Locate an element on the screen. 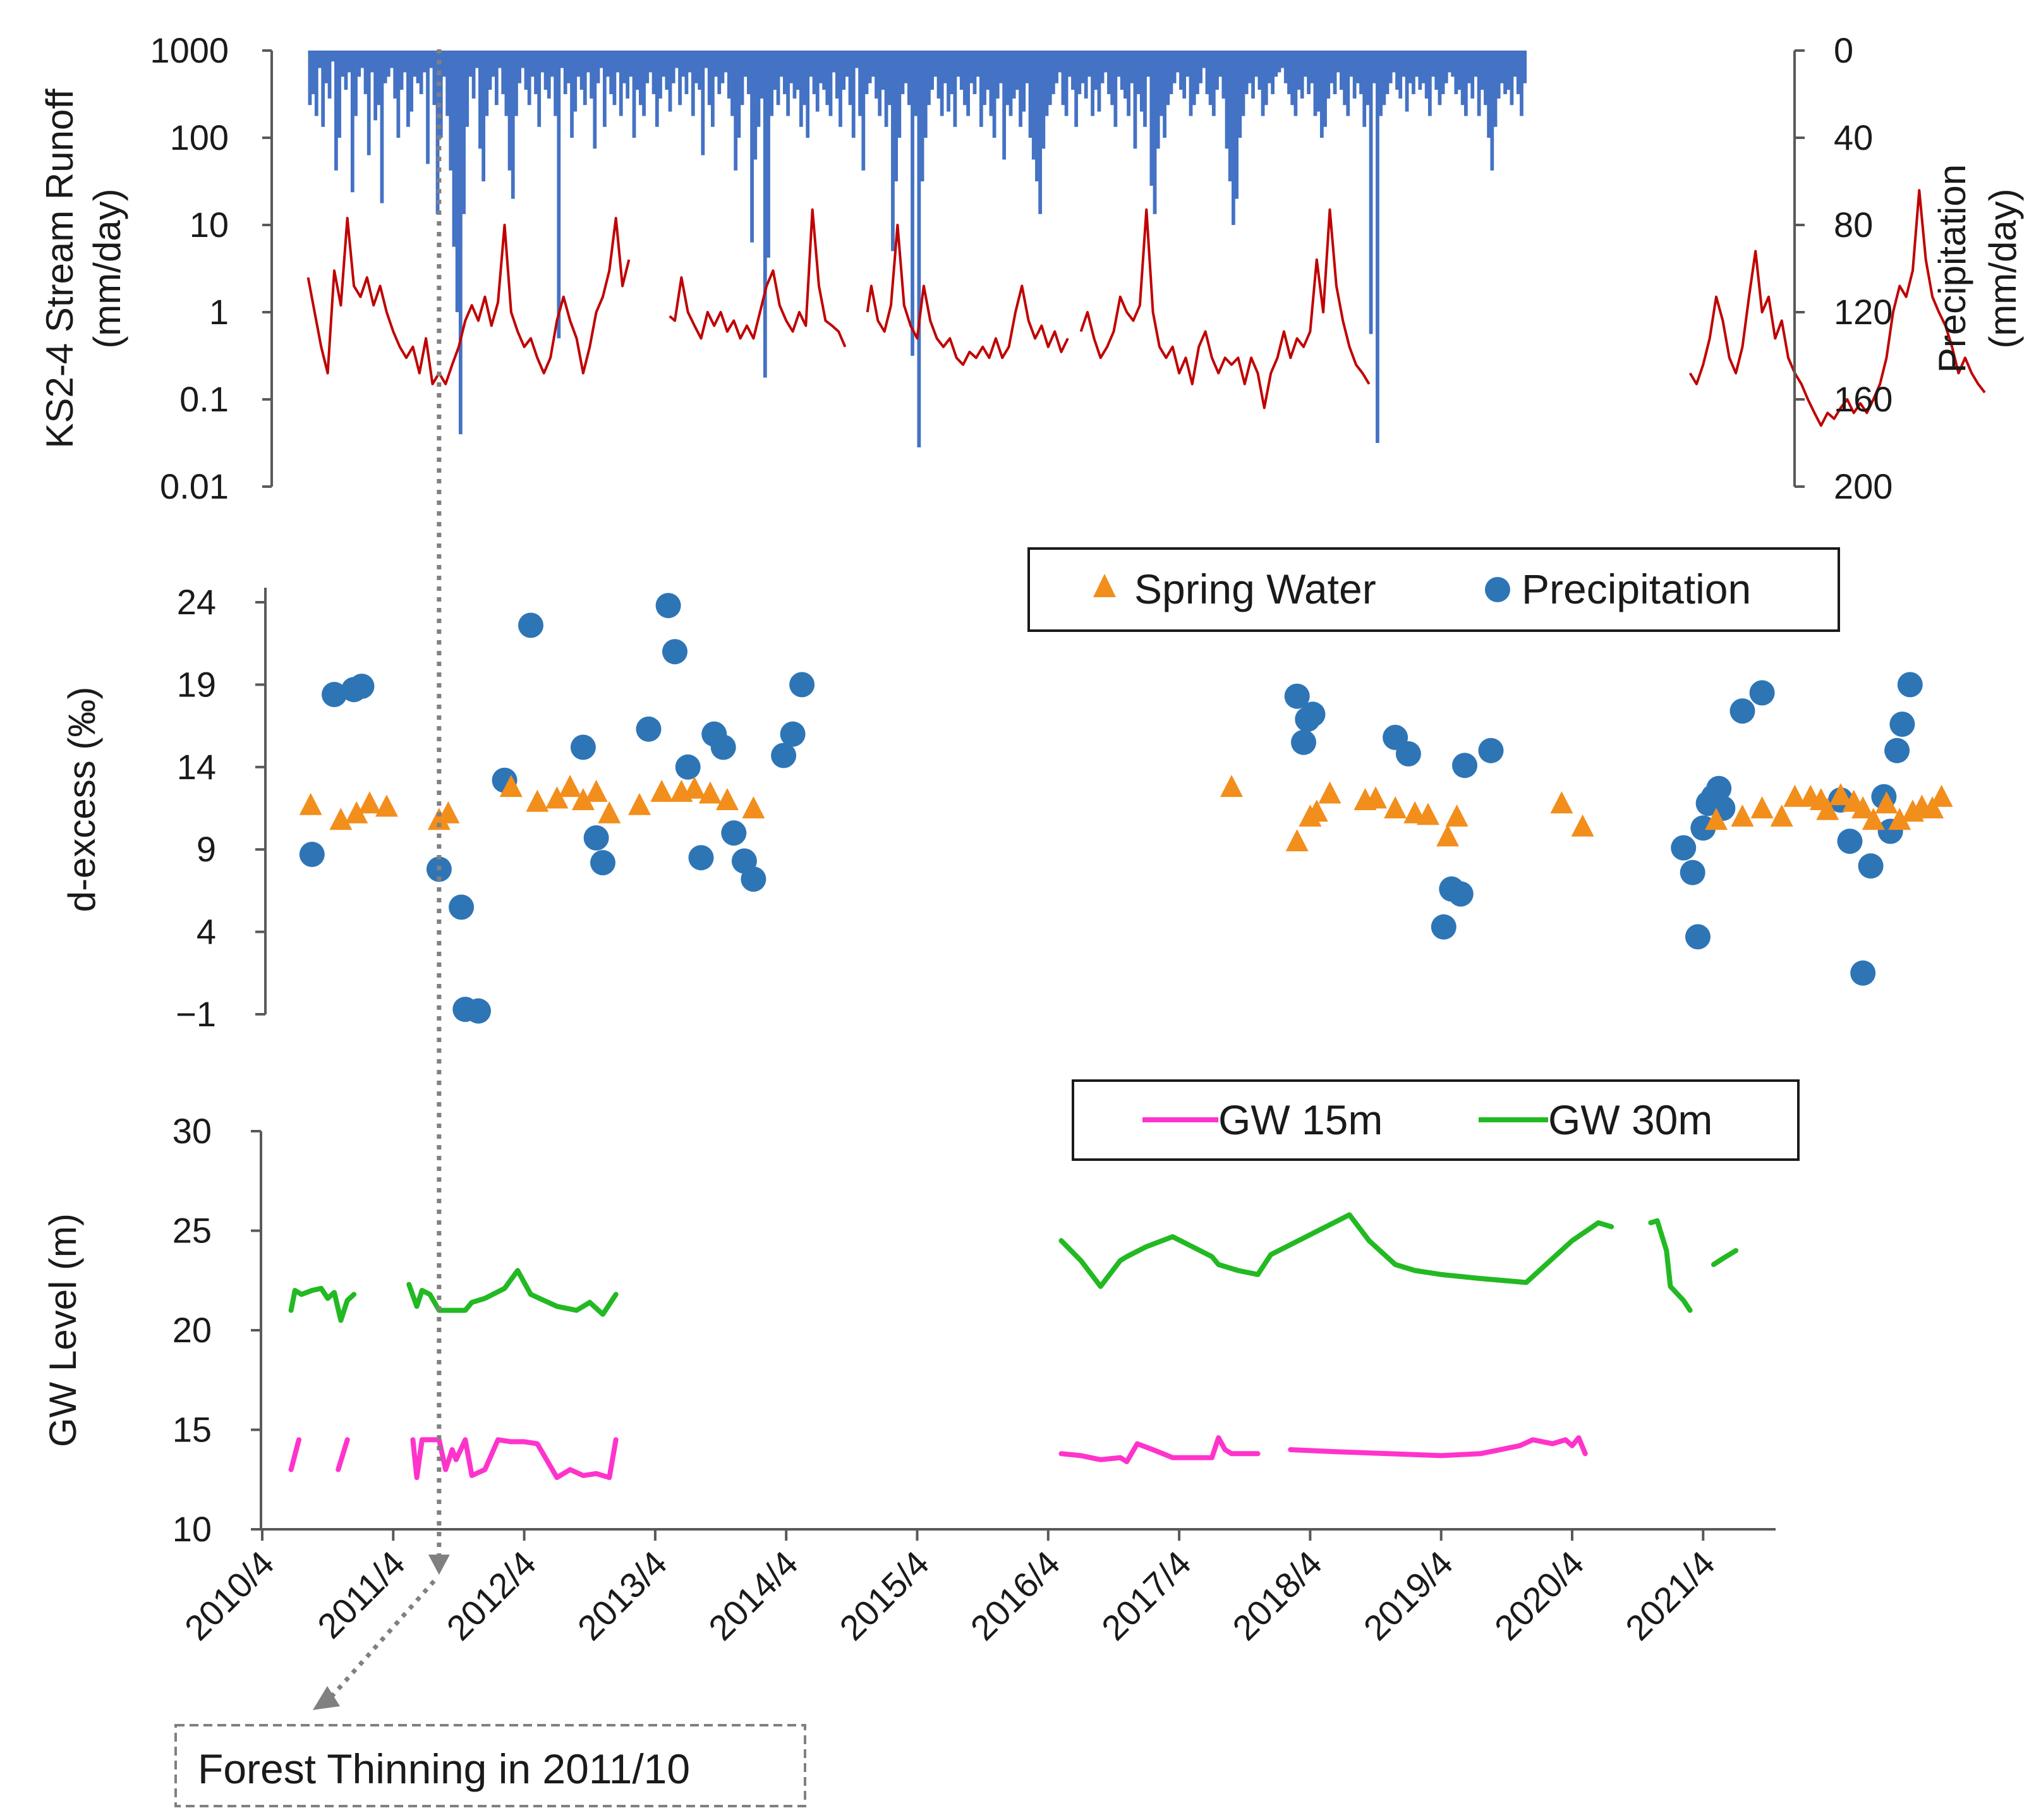  mid-tick-label: 19 is located at coordinates (197, 684).